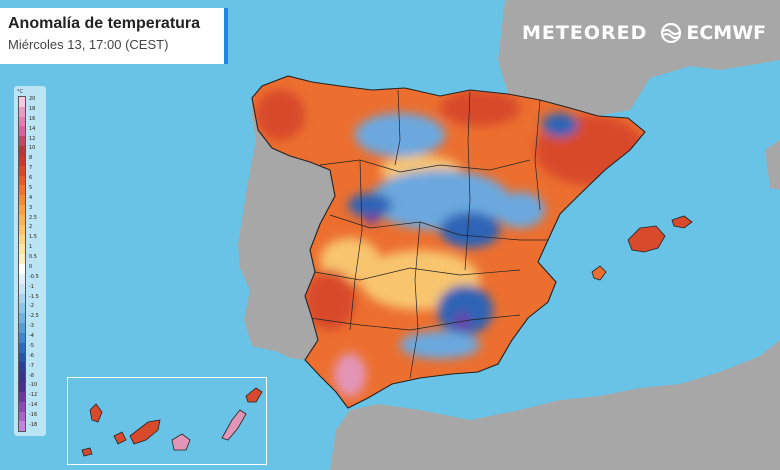 The height and width of the screenshot is (470, 780). What do you see at coordinates (440, 345) in the screenshot?
I see `anomaly-cool-south` at bounding box center [440, 345].